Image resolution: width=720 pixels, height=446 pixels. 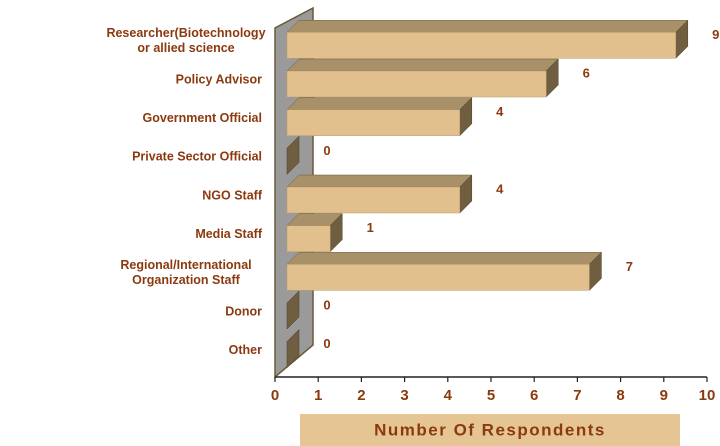 What do you see at coordinates (586, 72) in the screenshot?
I see `value-label: 6` at bounding box center [586, 72].